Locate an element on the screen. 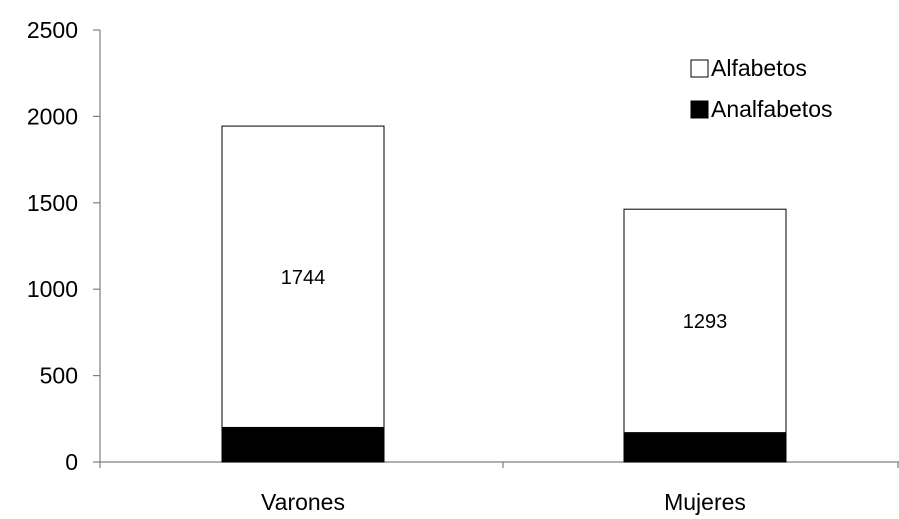 The height and width of the screenshot is (519, 899). legend: Alfabetos Analfabetos is located at coordinates (761, 88).